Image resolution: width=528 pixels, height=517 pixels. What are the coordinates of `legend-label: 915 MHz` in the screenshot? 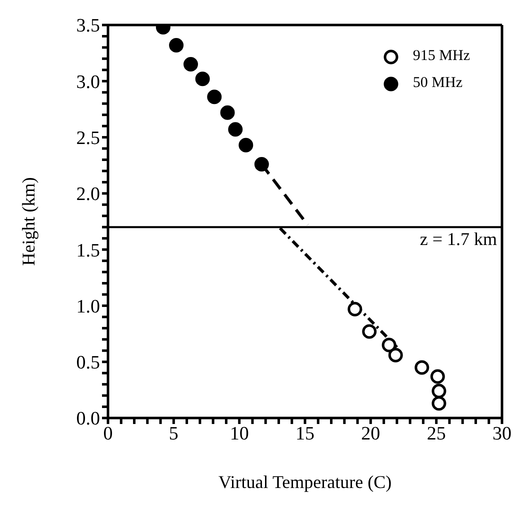 It's located at (441, 56).